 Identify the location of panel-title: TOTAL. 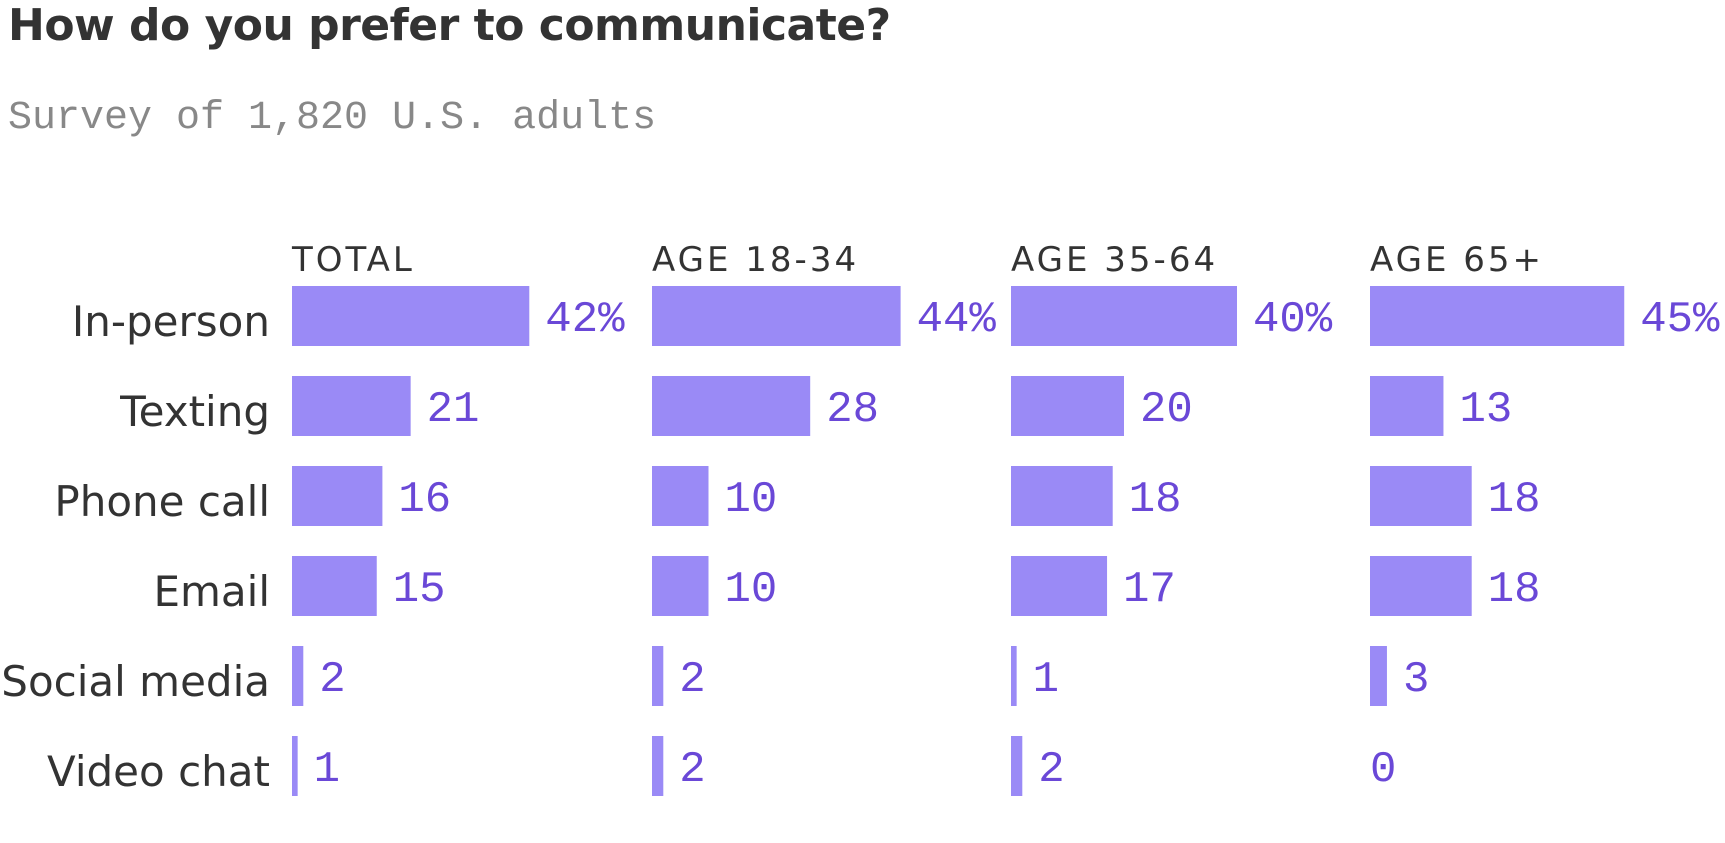
(353, 260).